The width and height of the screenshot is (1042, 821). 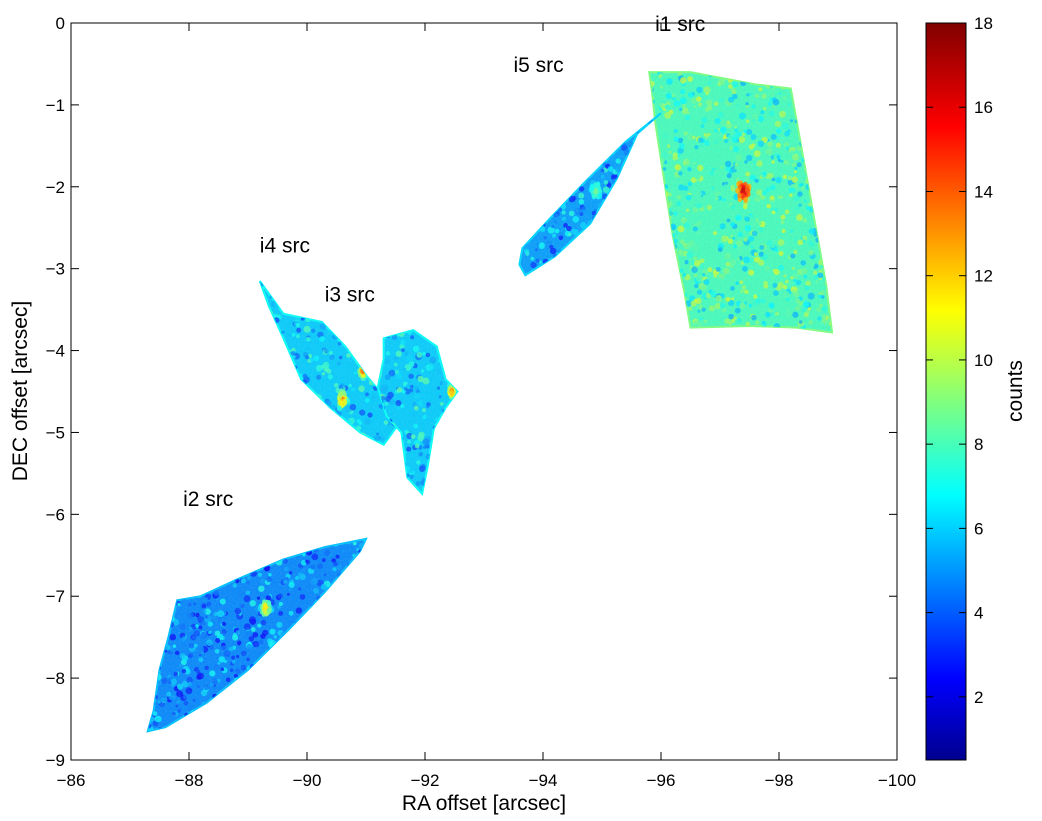 What do you see at coordinates (978, 613) in the screenshot?
I see `colorbar-tick-label: 4` at bounding box center [978, 613].